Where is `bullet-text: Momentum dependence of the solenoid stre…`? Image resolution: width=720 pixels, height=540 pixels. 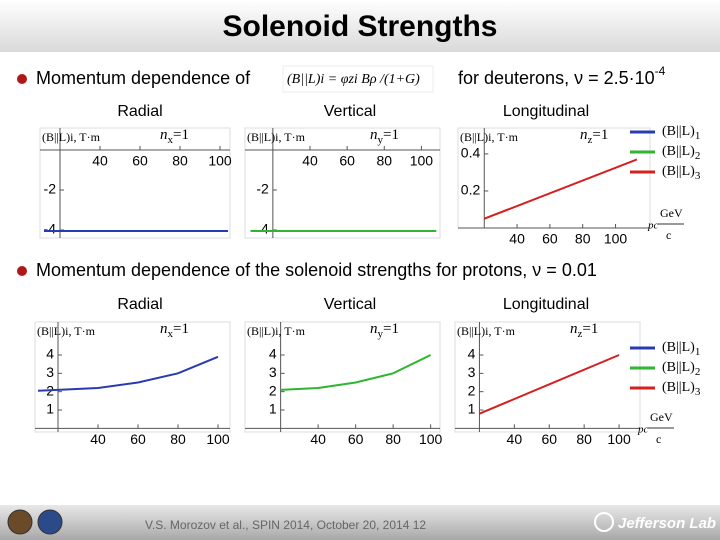
bullet-text: Momentum dependence of the solenoid stre… is located at coordinates (316, 270).